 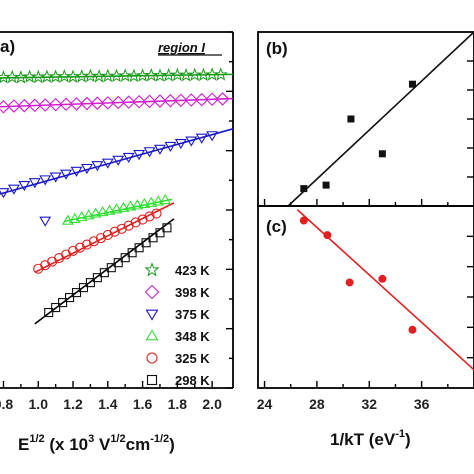 What do you see at coordinates (39, 404) in the screenshot?
I see `panel-a-xtick-label: 1.0` at bounding box center [39, 404].